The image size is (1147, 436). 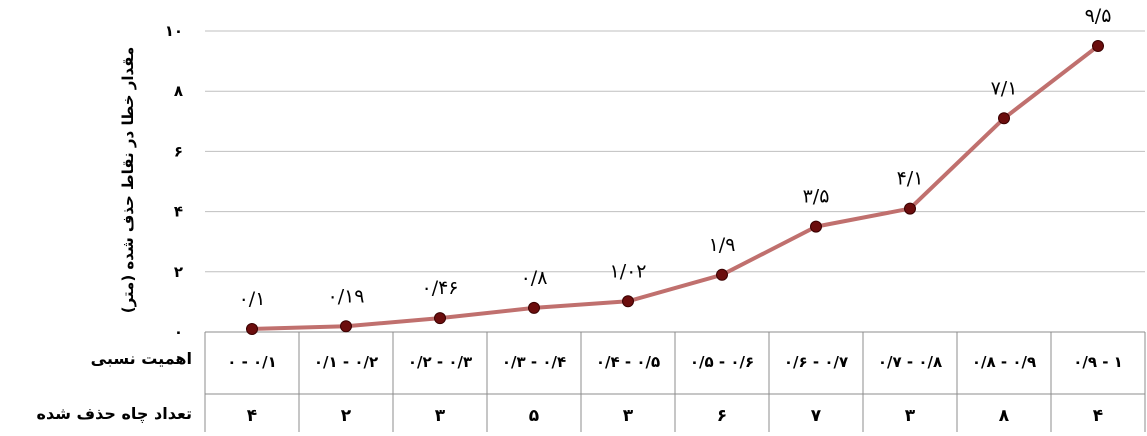 What do you see at coordinates (178, 91) in the screenshot?
I see `y-tick-label: ۸` at bounding box center [178, 91].